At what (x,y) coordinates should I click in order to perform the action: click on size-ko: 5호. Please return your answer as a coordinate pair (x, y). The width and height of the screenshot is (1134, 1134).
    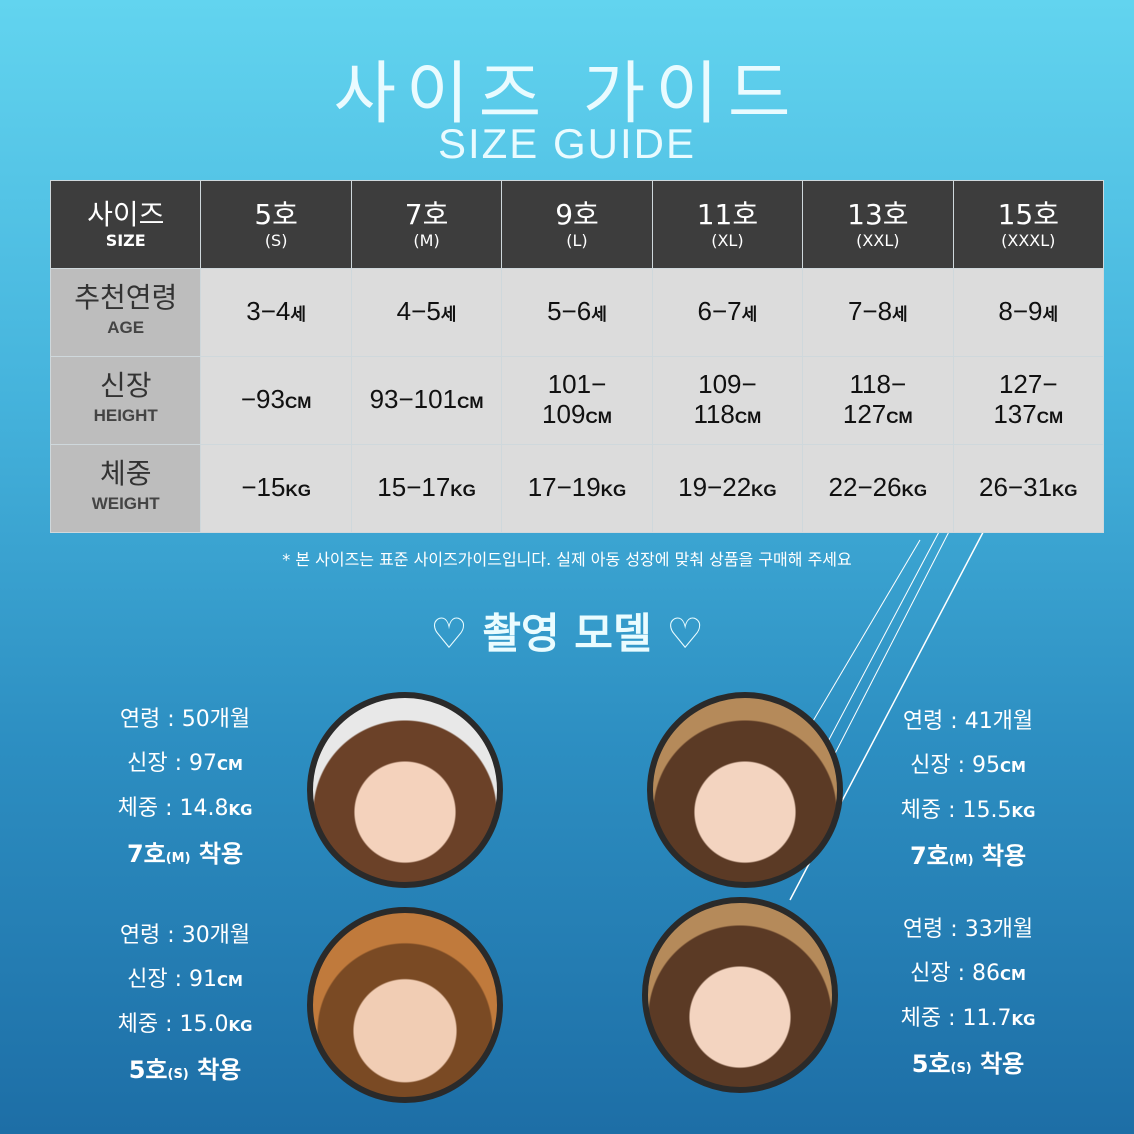
    Looking at the image, I should click on (276, 214).